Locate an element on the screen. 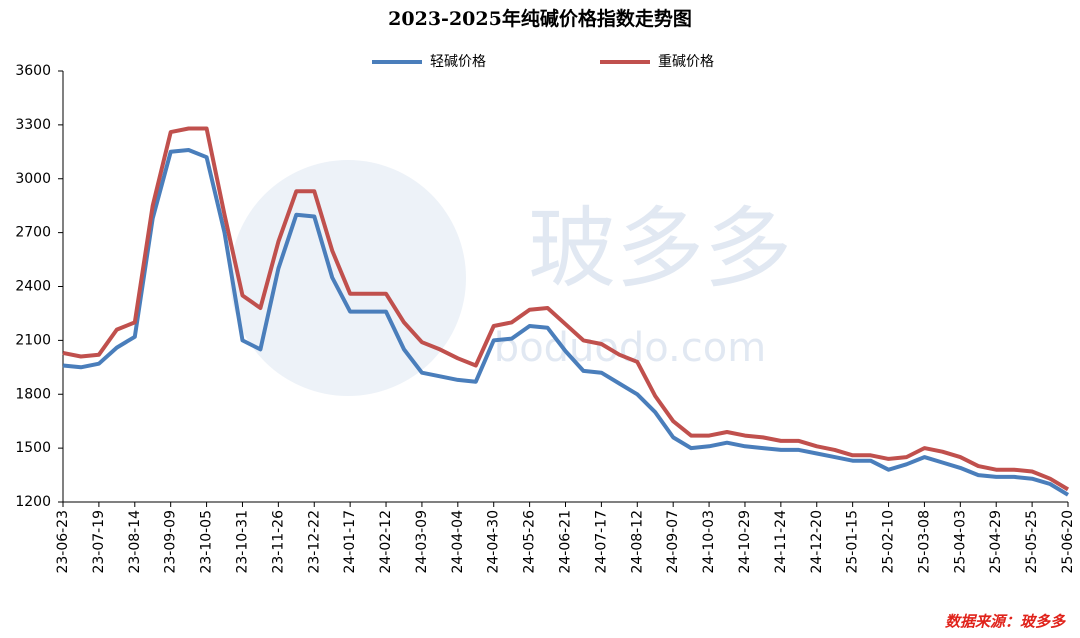  x-tick-label: 24-05-26 is located at coordinates (530, 542).